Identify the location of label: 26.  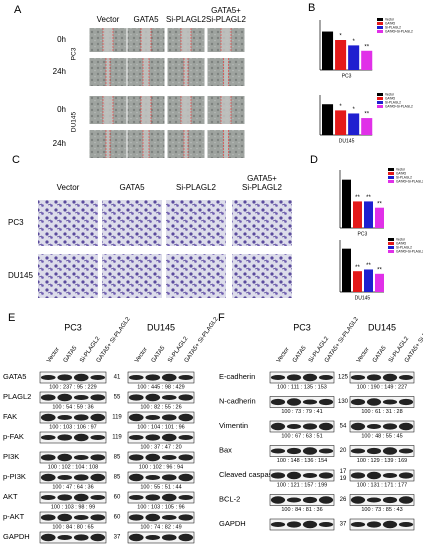
(343, 500).